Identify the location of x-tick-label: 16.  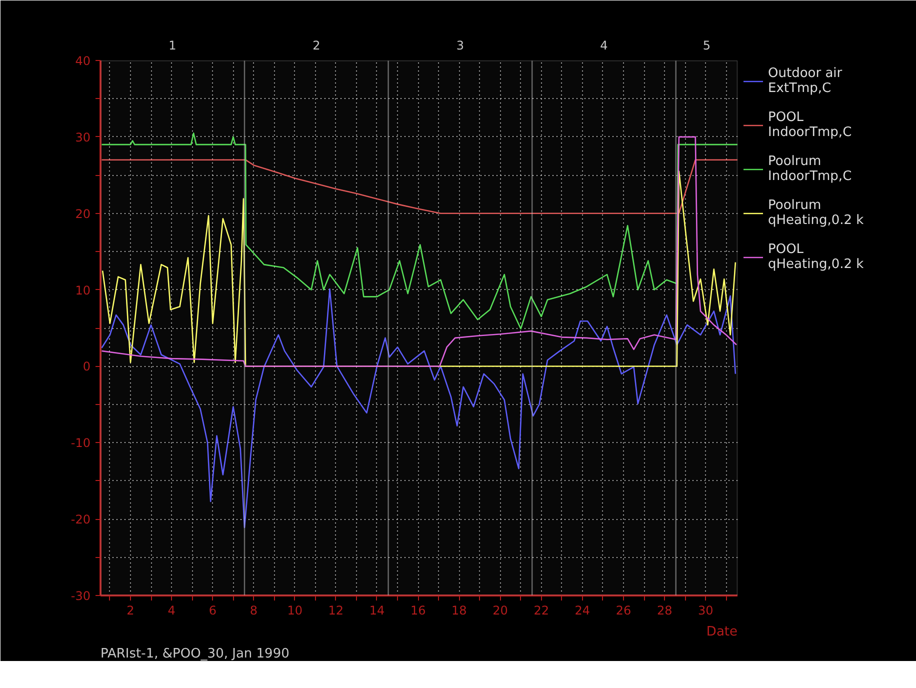
(418, 611).